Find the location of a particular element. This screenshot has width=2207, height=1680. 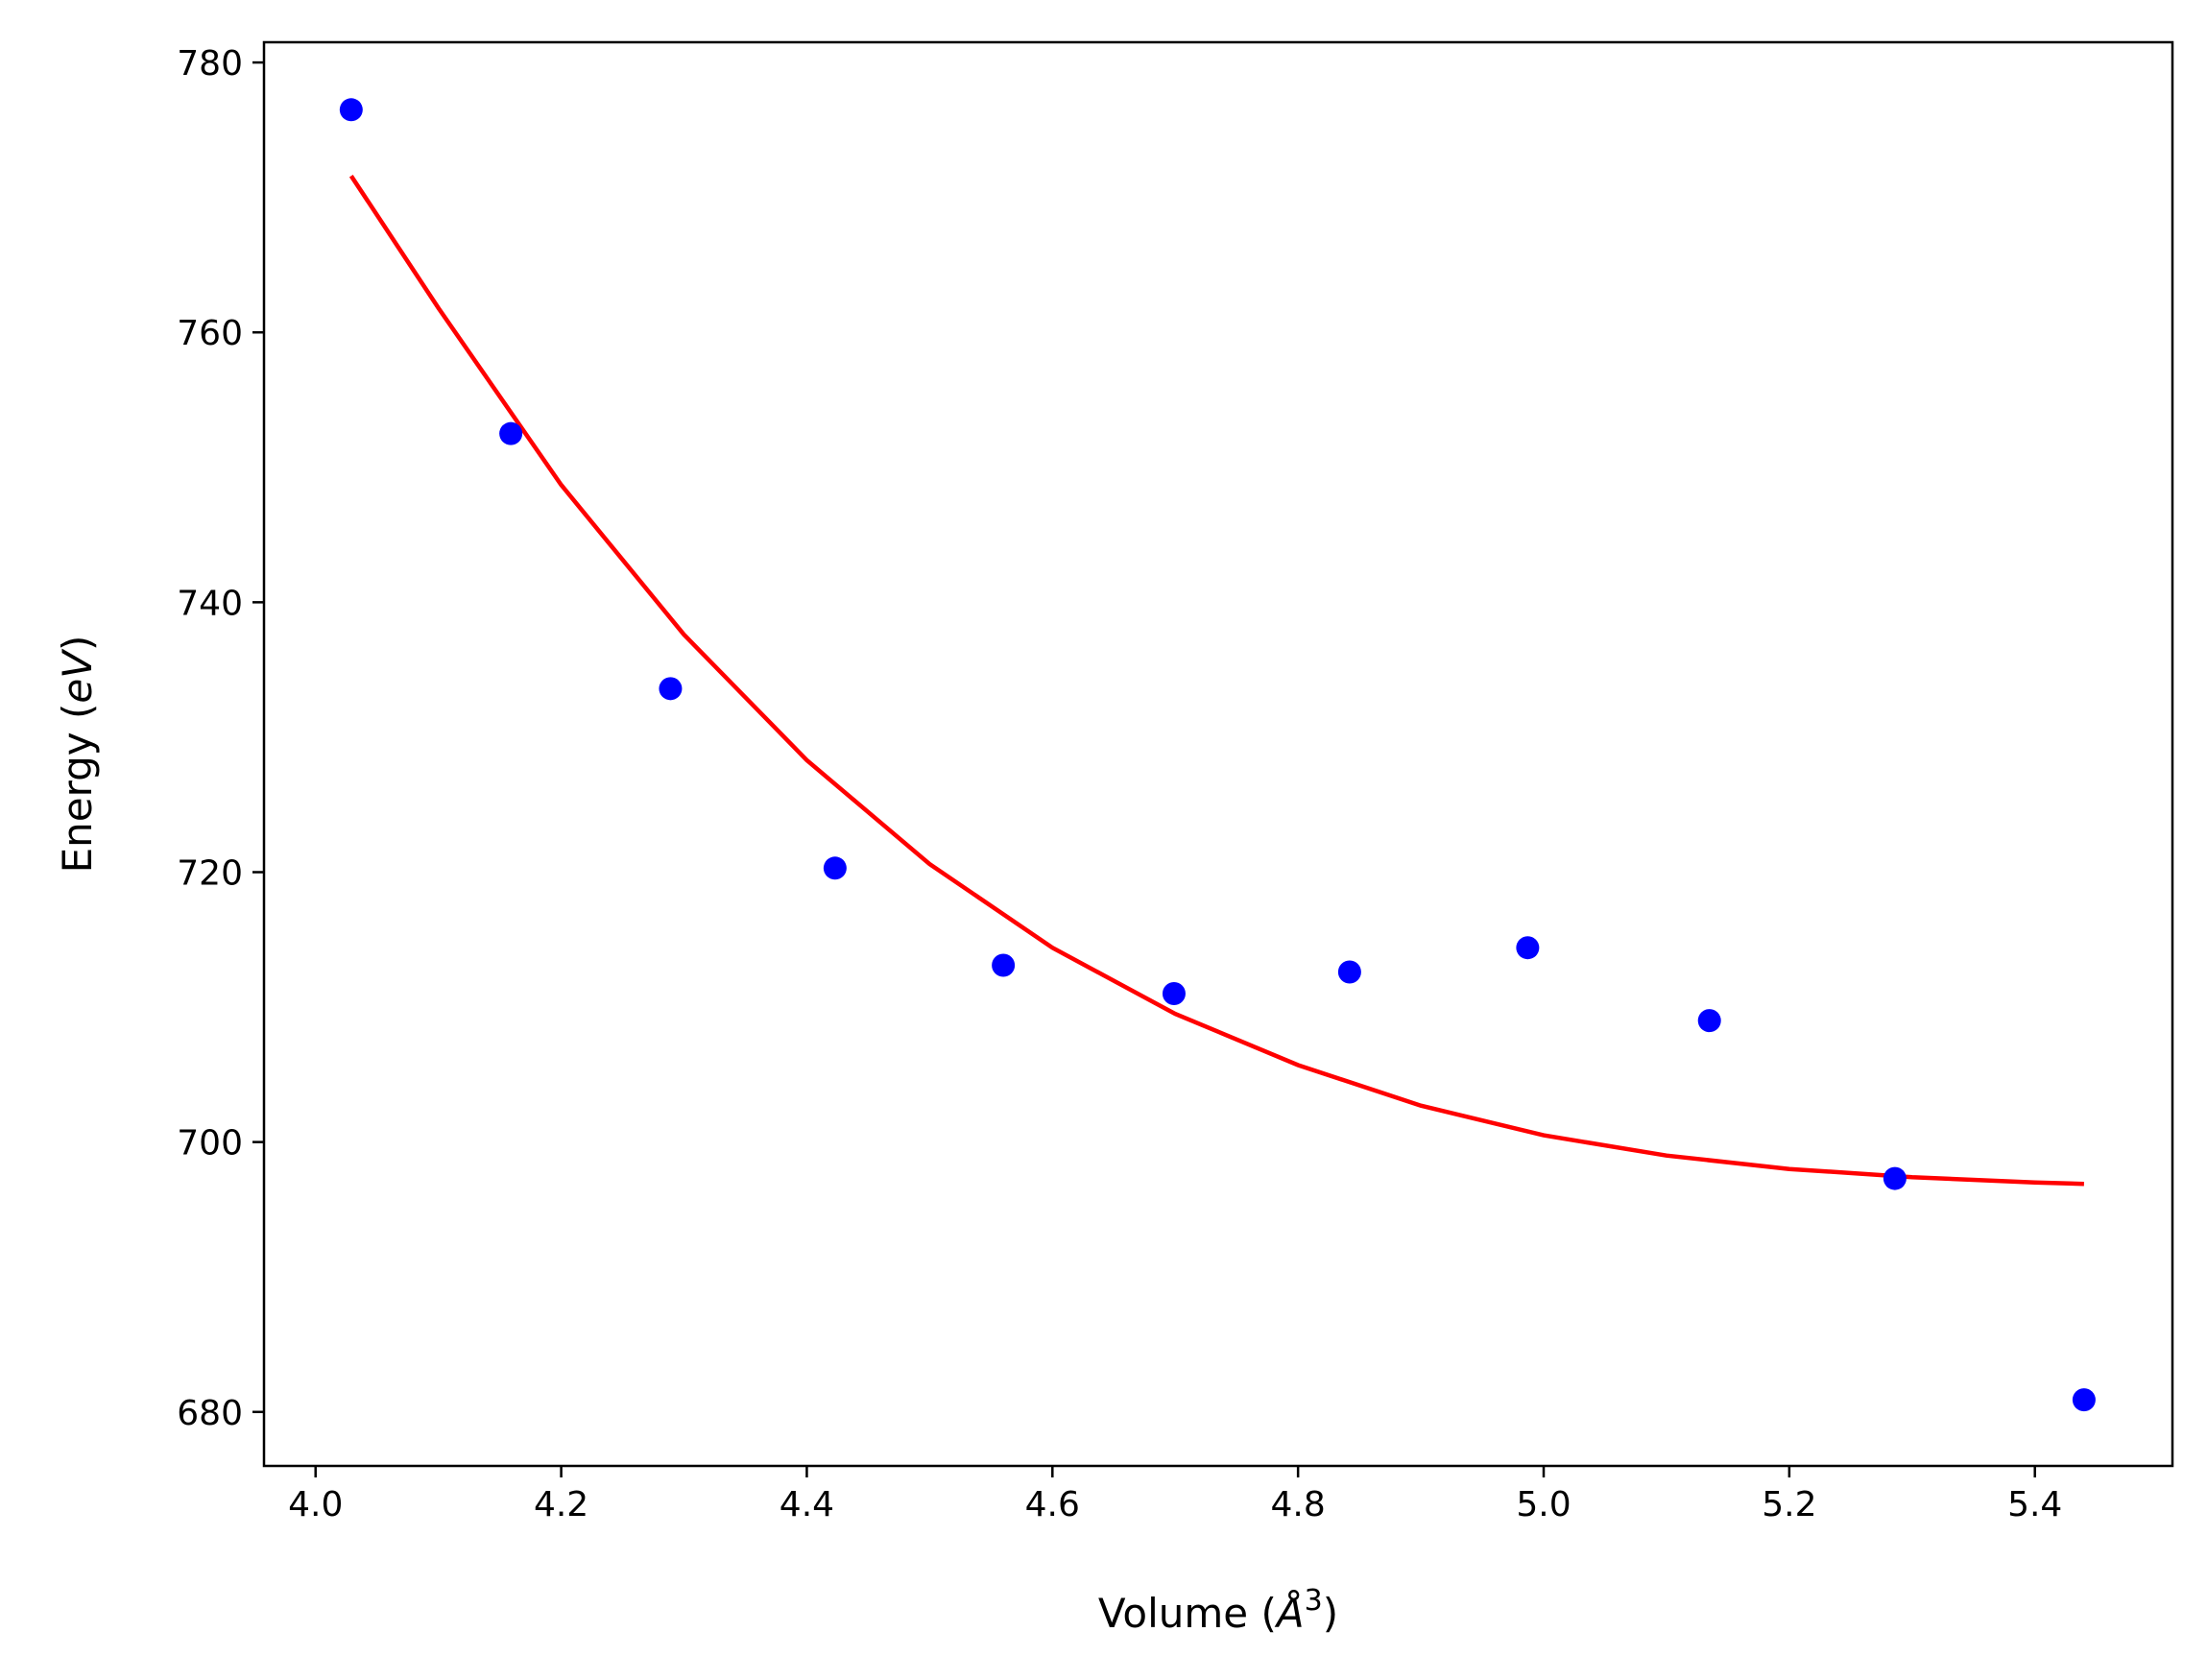

y-tick-label: 680 is located at coordinates (210, 1413).